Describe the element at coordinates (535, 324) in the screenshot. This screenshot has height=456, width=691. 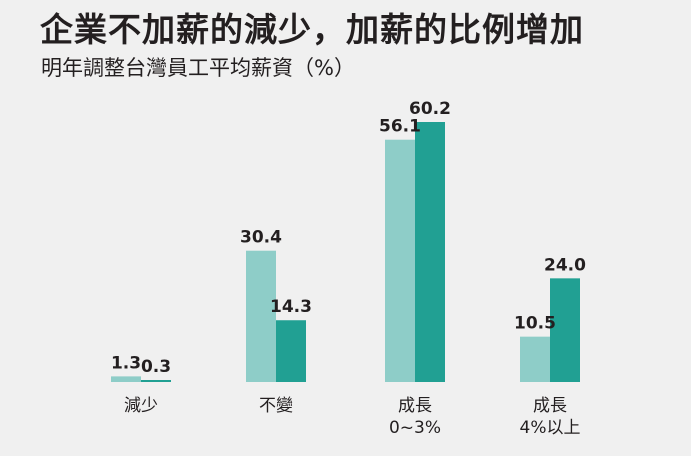
I see `value-label-s1-c4: 10.5` at that location.